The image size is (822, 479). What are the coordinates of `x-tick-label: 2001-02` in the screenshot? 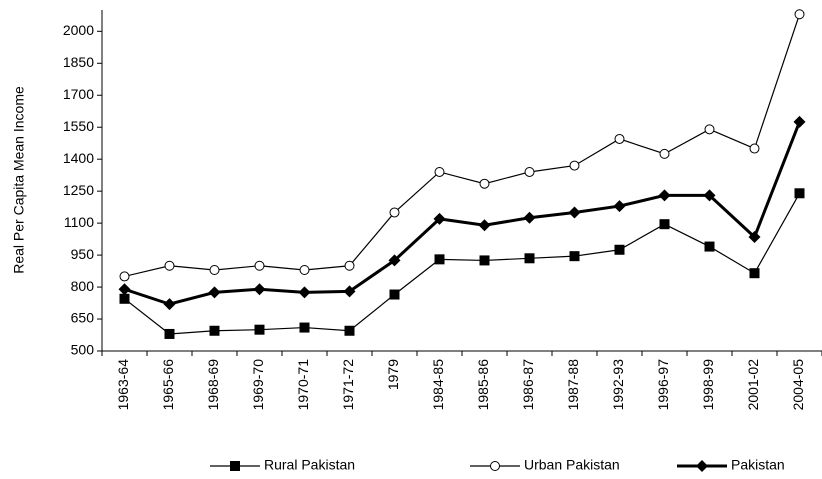 It's located at (753, 385).